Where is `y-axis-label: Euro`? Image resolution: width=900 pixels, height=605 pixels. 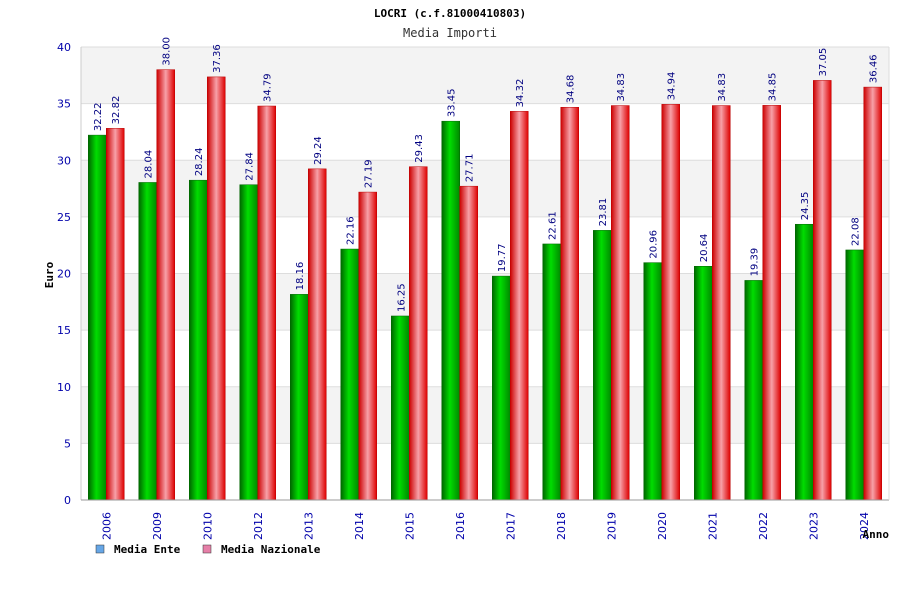 y-axis-label: Euro is located at coordinates (49, 274).